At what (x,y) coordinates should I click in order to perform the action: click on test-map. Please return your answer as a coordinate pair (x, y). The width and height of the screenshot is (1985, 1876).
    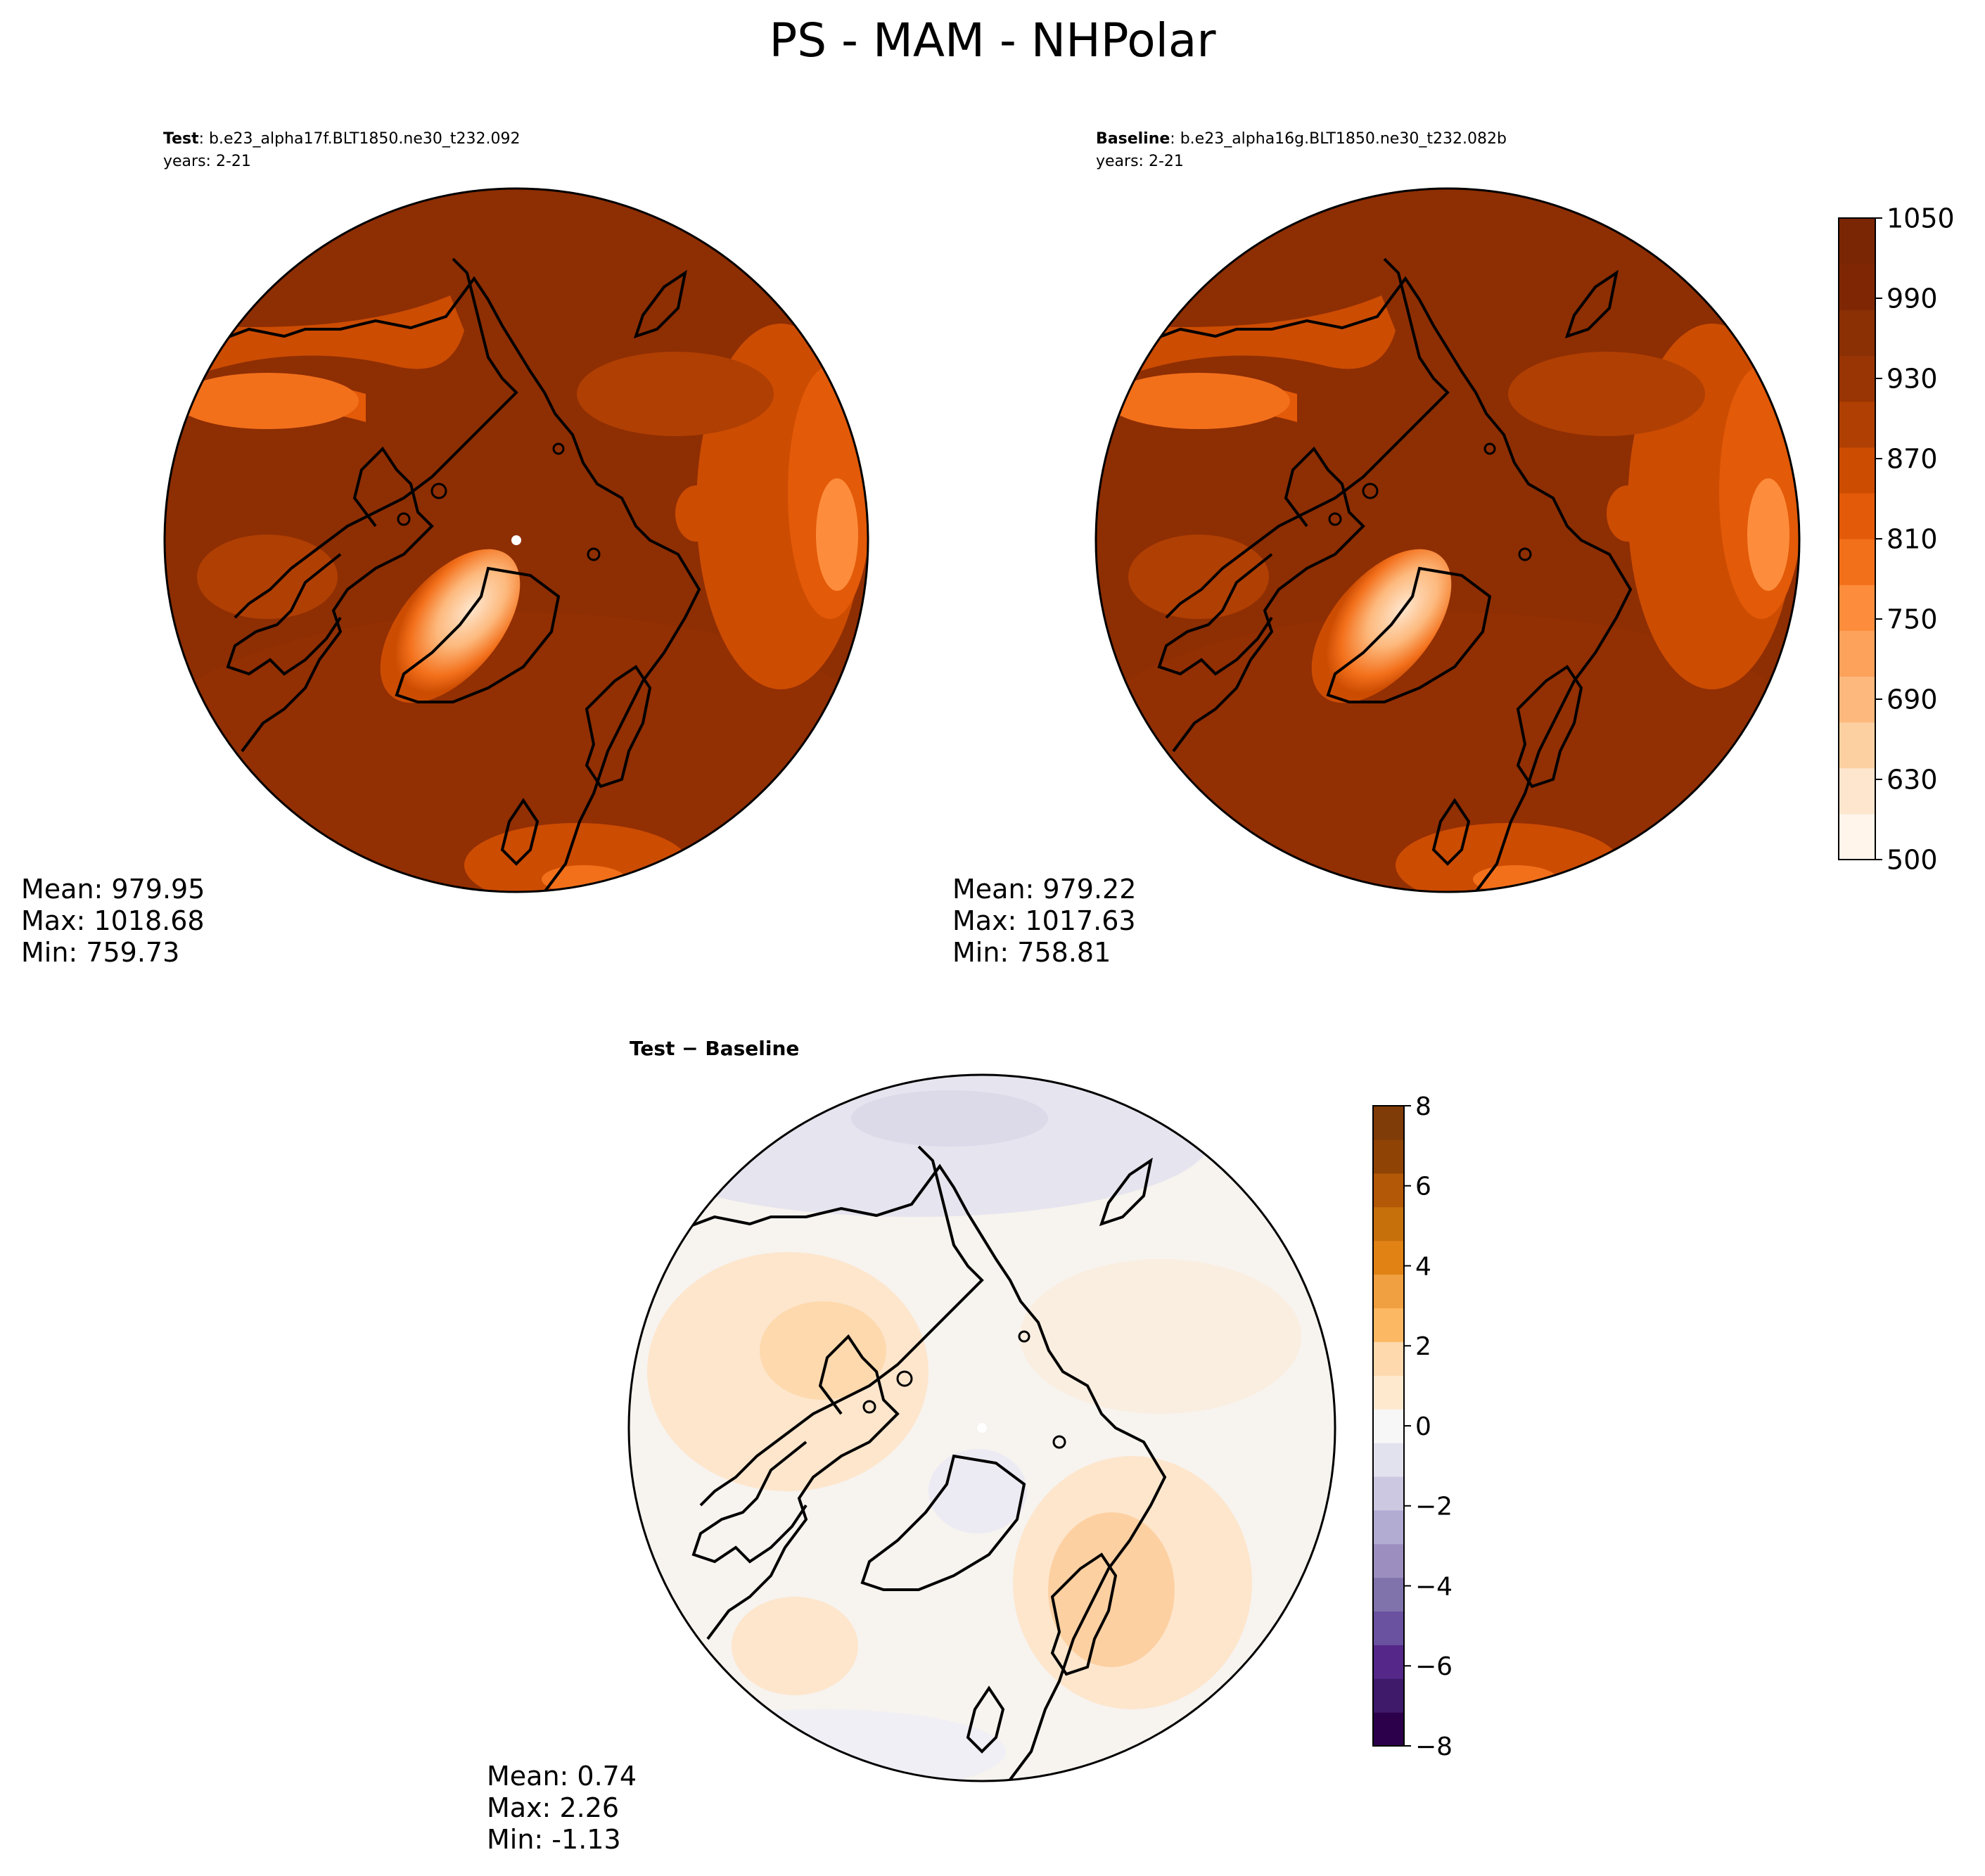
    Looking at the image, I should click on (516, 540).